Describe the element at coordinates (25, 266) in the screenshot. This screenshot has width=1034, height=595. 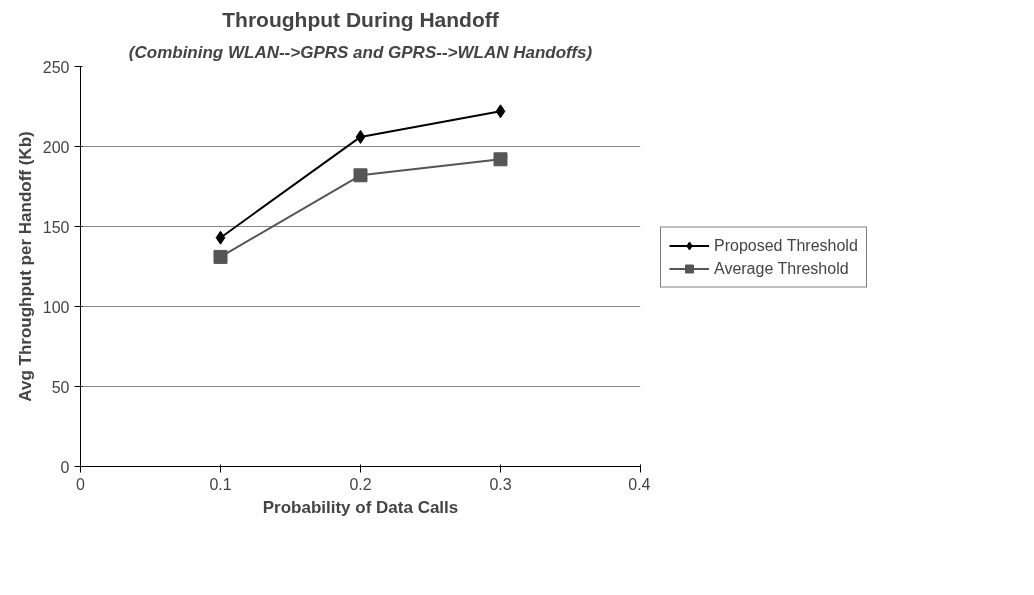
I see `y-axis-title: Avg Throughput per Handoff (Kb)` at that location.